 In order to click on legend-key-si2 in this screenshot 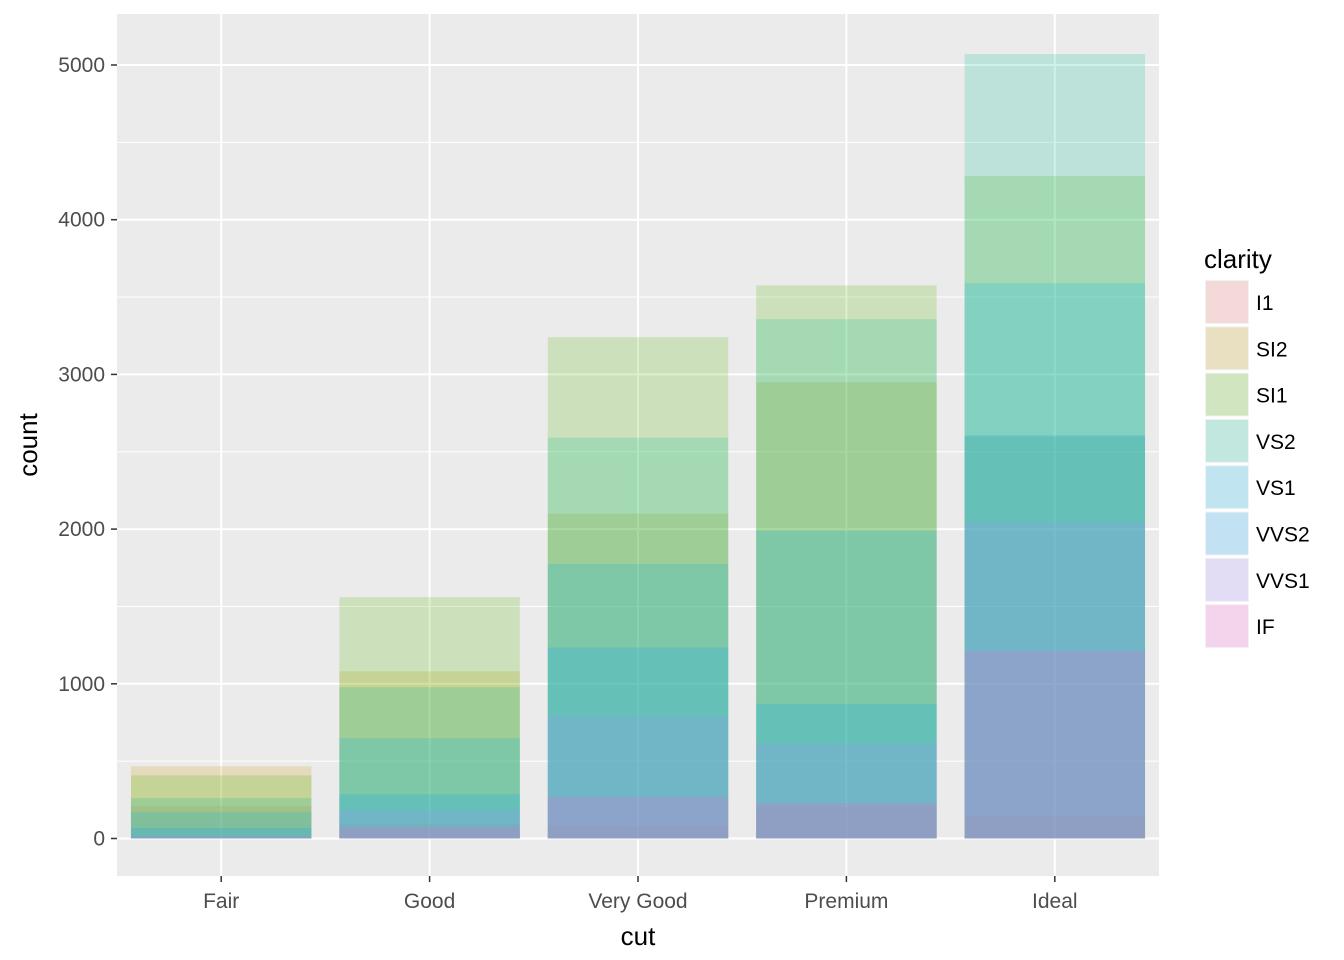, I will do `click(1227, 348)`.